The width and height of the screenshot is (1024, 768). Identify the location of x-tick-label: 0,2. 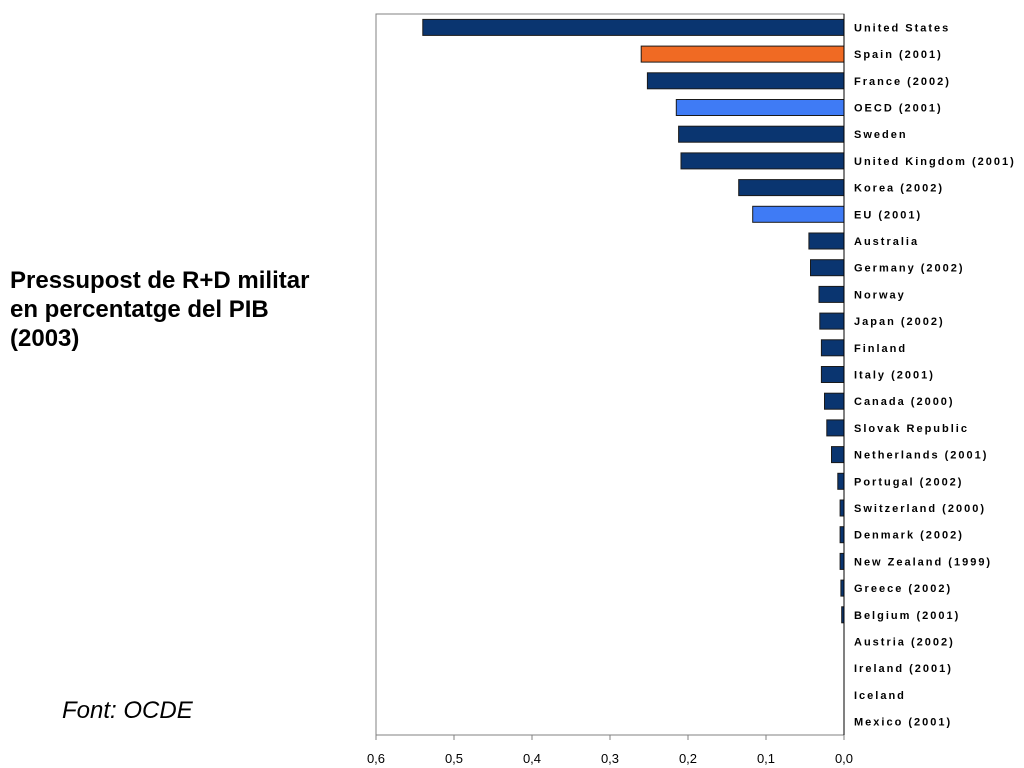
(688, 758).